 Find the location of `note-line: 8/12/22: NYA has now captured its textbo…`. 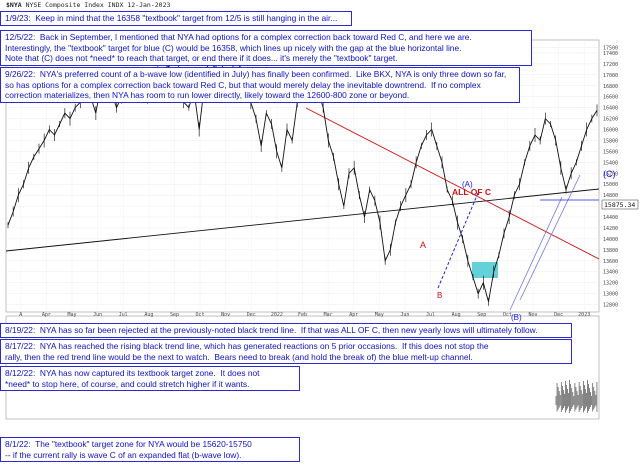

note-line: 8/12/22: NYA has now captured its textbo… is located at coordinates (132, 373).